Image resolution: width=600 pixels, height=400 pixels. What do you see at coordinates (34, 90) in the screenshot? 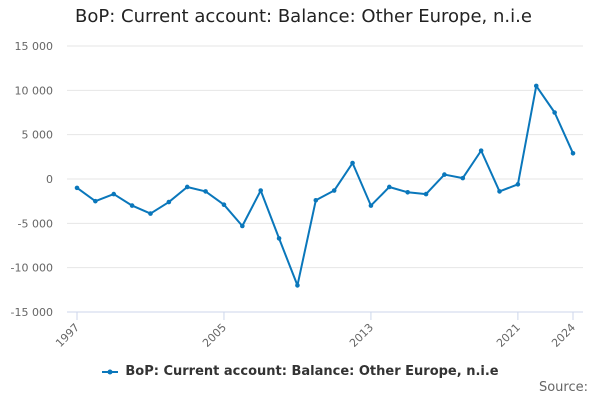
I see `y-tick-label: 10 000` at bounding box center [34, 90].